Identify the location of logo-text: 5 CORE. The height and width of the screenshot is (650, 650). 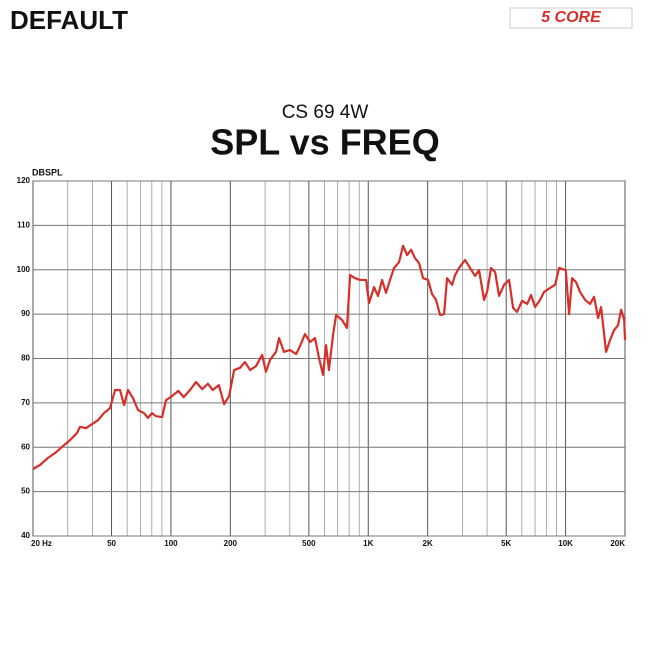
(571, 17).